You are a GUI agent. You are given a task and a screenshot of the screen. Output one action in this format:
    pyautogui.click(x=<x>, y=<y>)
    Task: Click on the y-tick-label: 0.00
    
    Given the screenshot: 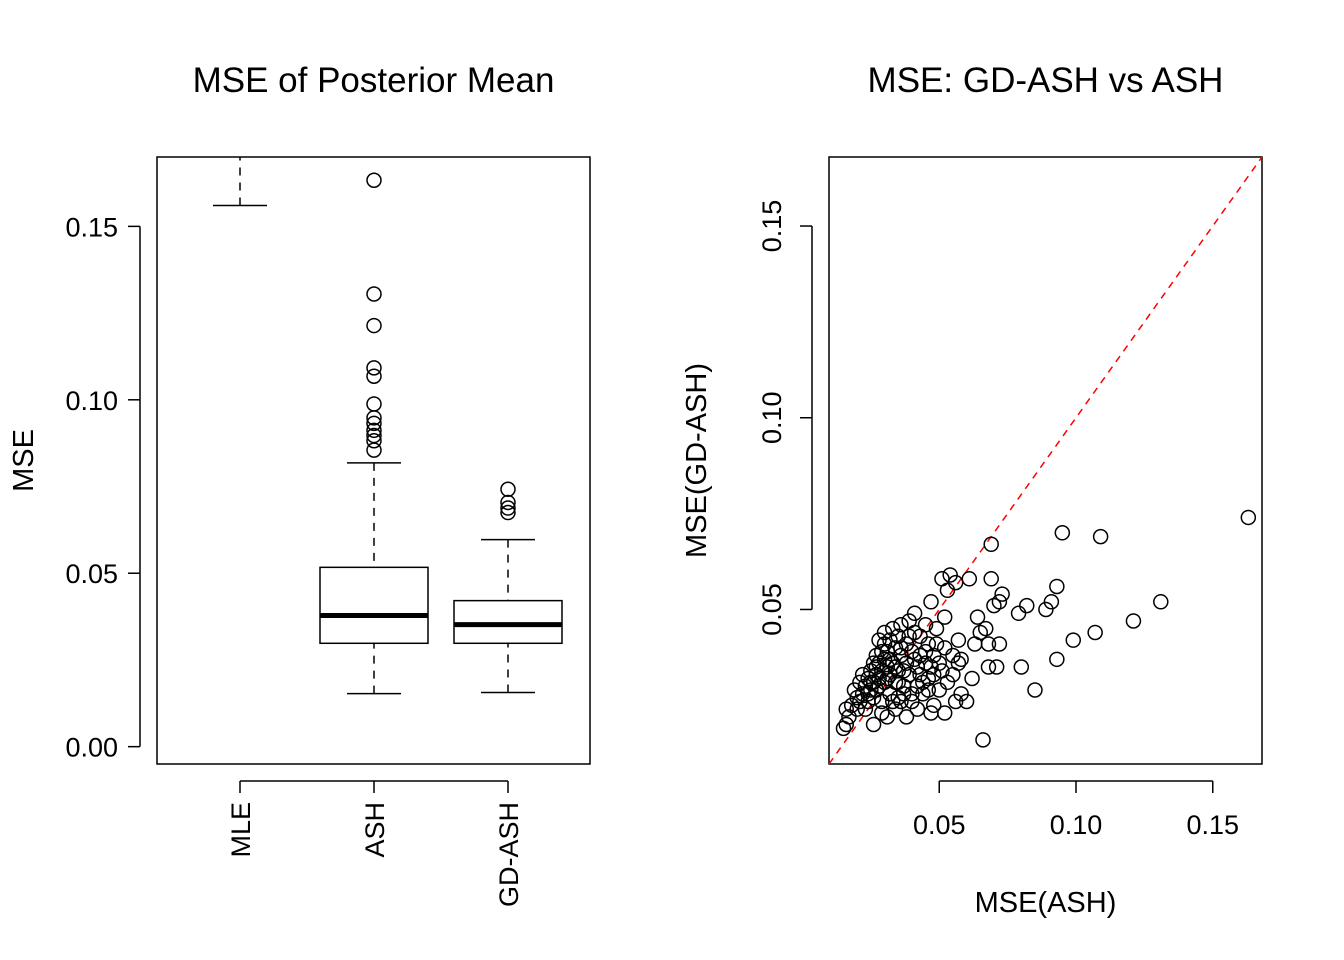 What is the action you would take?
    pyautogui.click(x=91, y=748)
    